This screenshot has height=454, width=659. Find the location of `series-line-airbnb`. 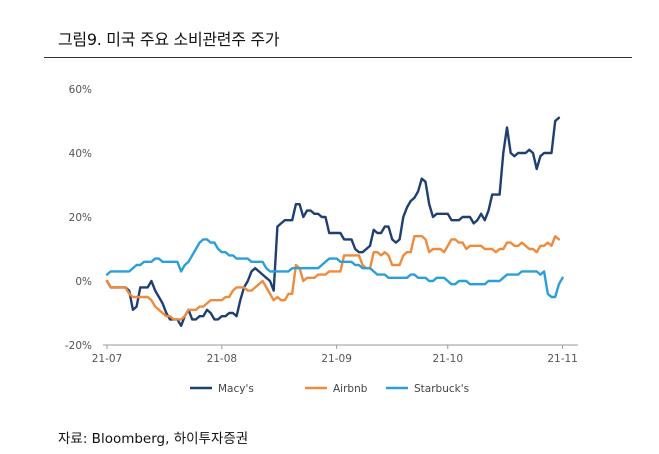

series-line-airbnb is located at coordinates (333, 278).